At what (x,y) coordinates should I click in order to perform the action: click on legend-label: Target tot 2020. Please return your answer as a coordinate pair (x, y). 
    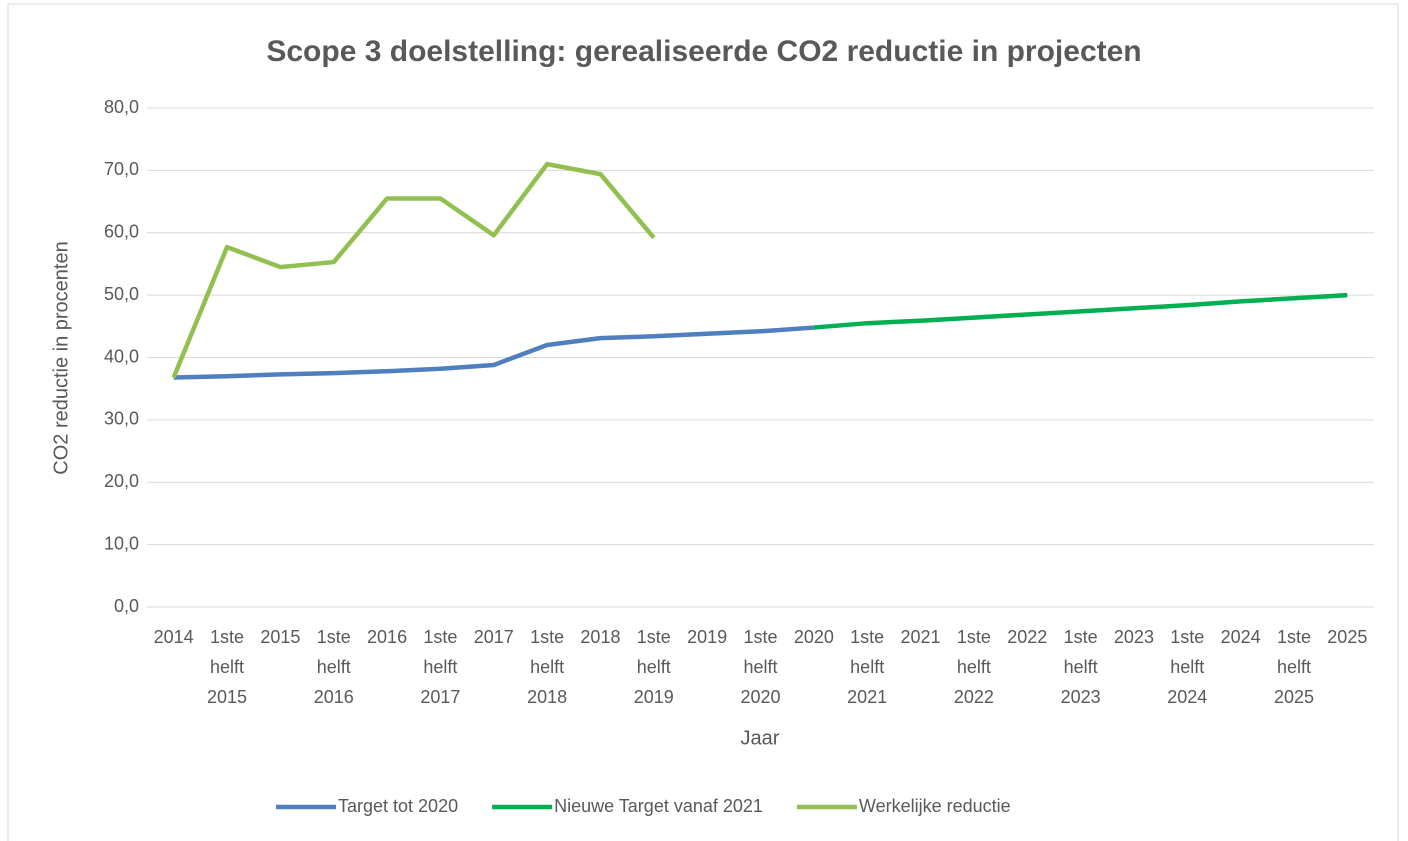
    Looking at the image, I should click on (398, 806).